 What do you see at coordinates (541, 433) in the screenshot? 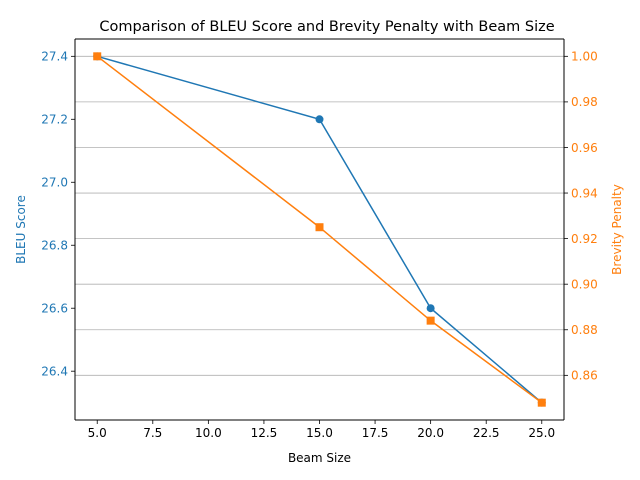
I see `x-tick-label: 25.0` at bounding box center [541, 433].